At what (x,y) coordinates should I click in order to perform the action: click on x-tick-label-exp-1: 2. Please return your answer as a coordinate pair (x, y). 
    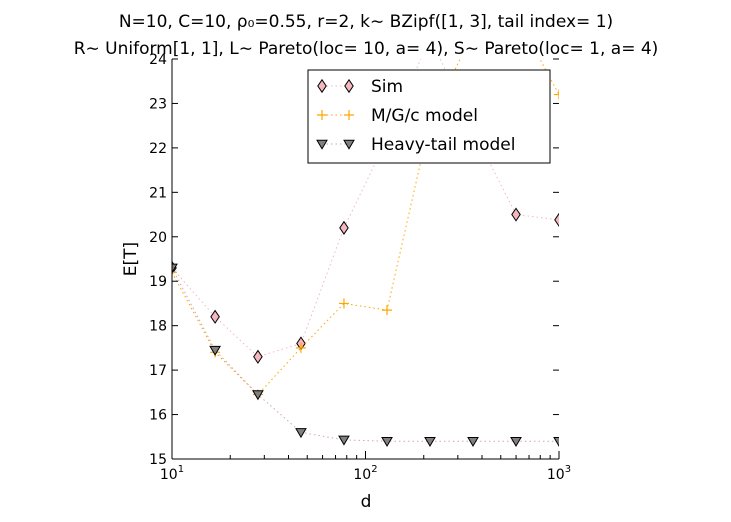
    Looking at the image, I should click on (374, 469).